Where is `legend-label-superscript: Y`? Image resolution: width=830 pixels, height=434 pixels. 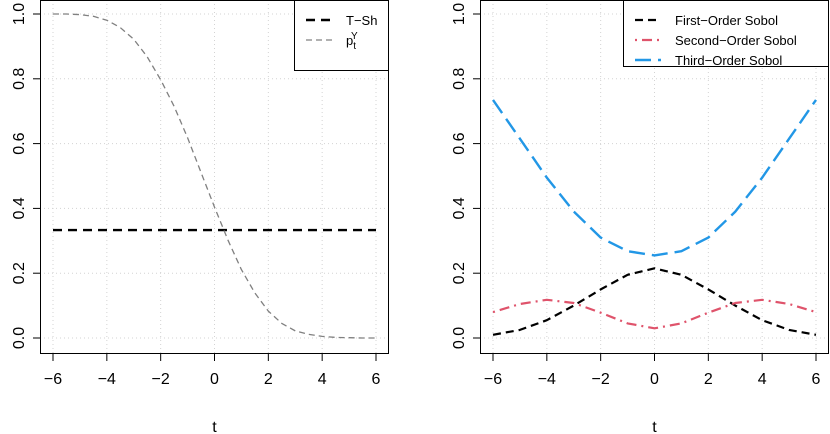 legend-label-superscript: Y is located at coordinates (354, 36).